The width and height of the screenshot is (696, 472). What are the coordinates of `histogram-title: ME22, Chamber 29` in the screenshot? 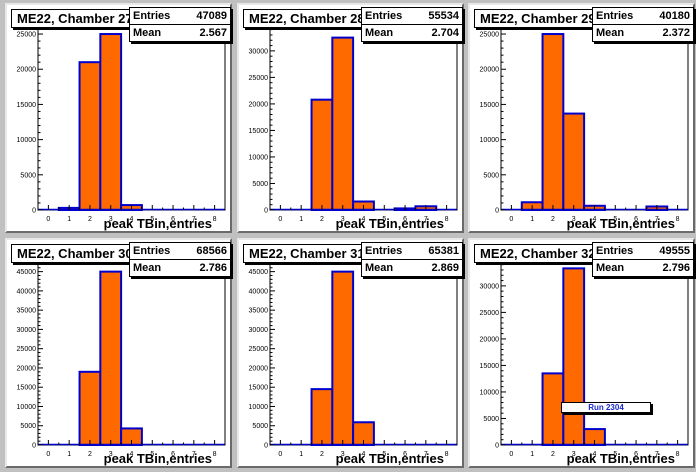 It's located at (538, 18).